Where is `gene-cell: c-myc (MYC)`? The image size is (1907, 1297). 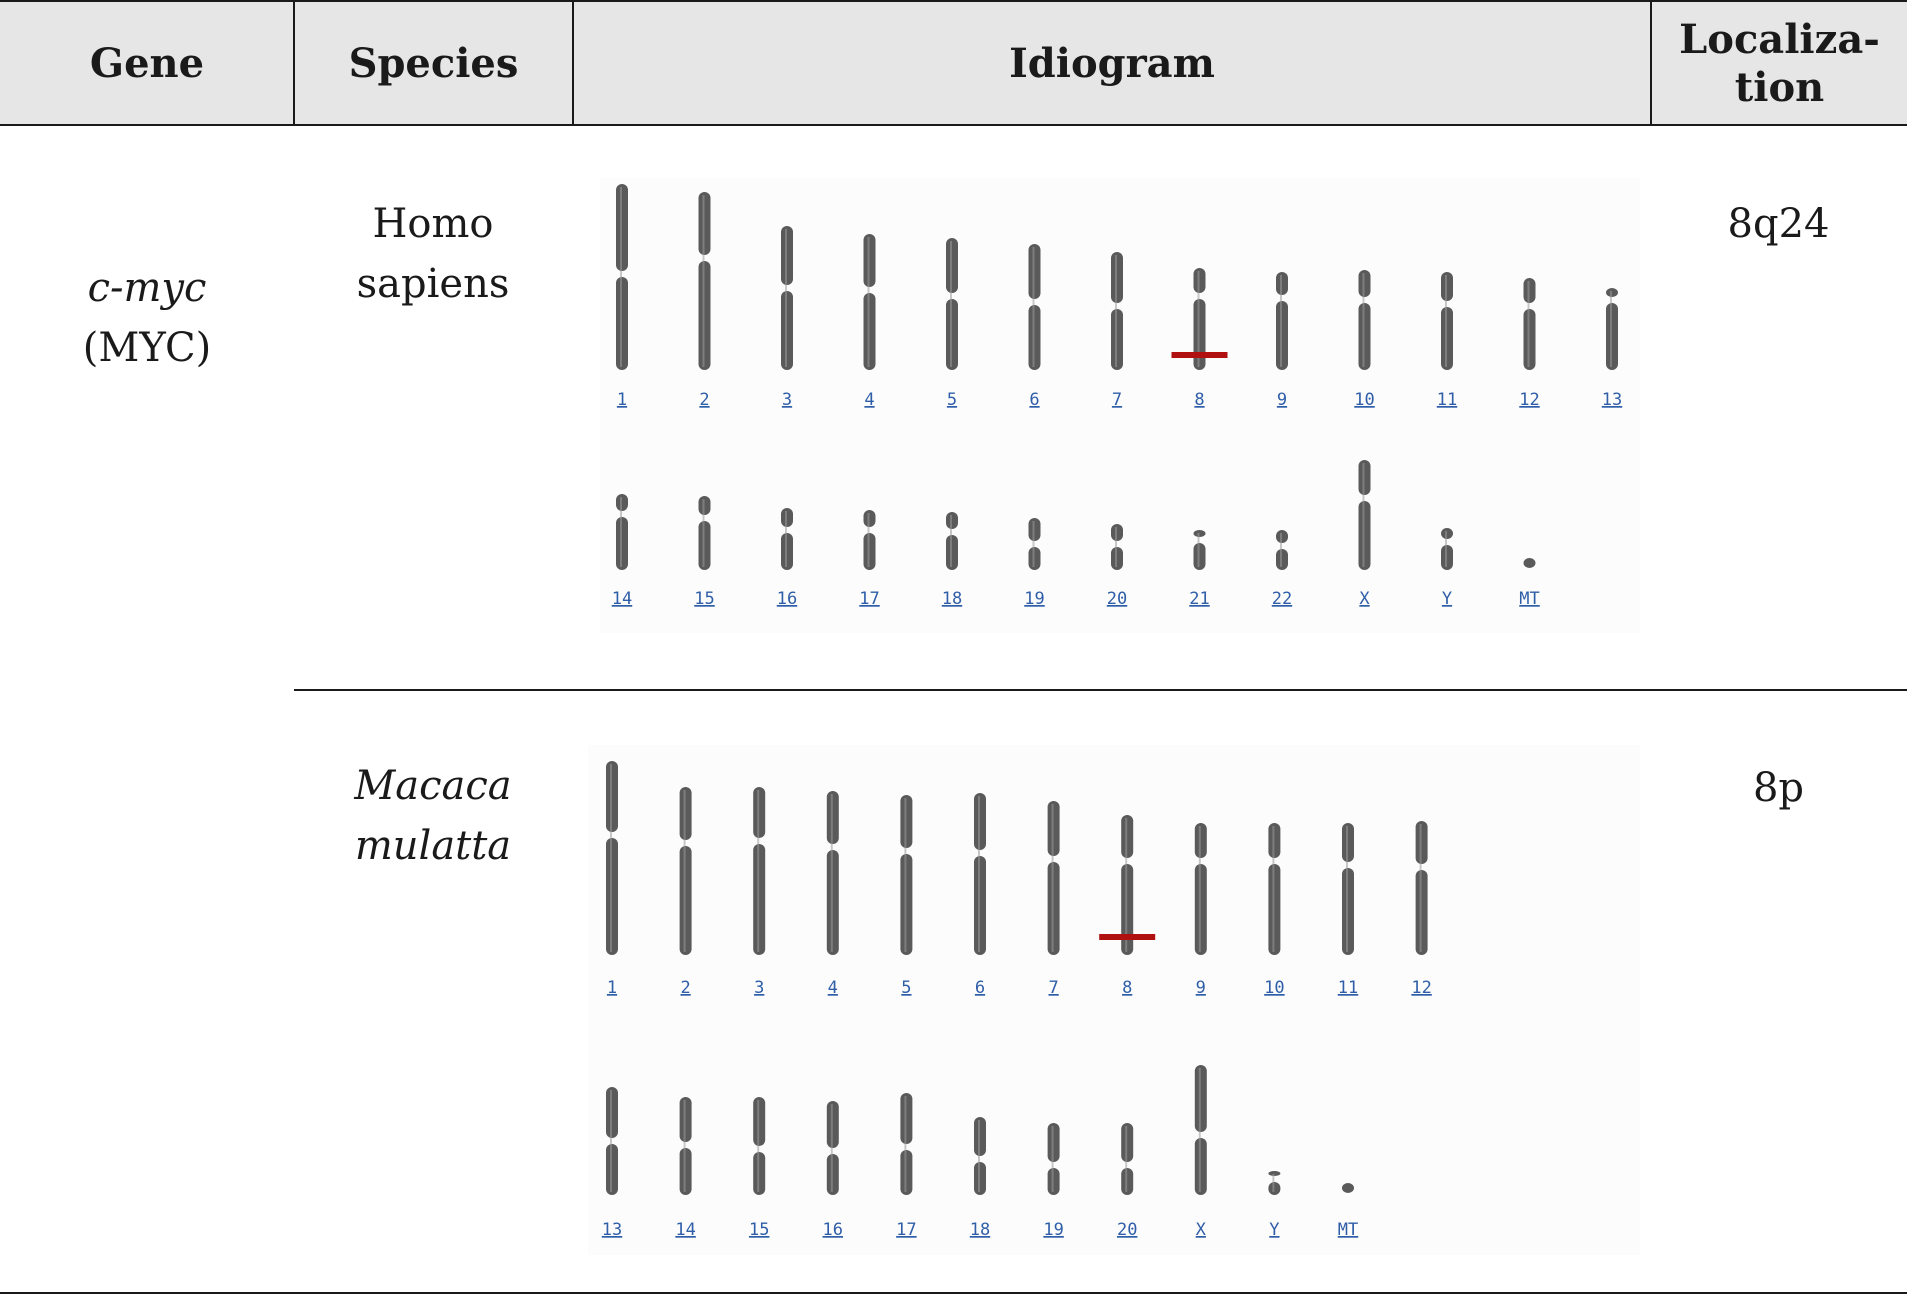
gene-cell: c-myc (MYC) is located at coordinates (147, 318).